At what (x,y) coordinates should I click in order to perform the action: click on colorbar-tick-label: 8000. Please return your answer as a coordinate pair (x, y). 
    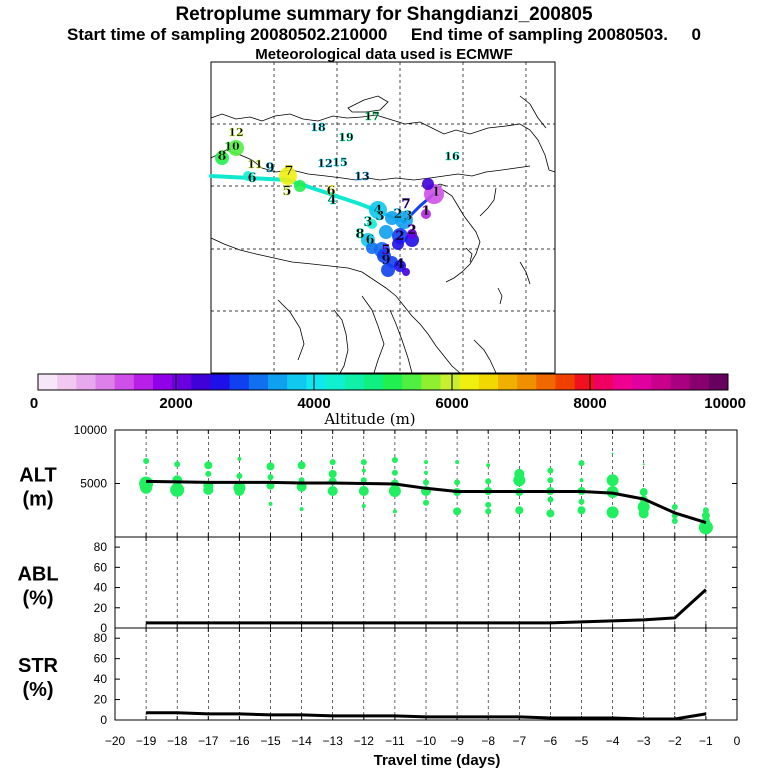
    Looking at the image, I should click on (589, 403).